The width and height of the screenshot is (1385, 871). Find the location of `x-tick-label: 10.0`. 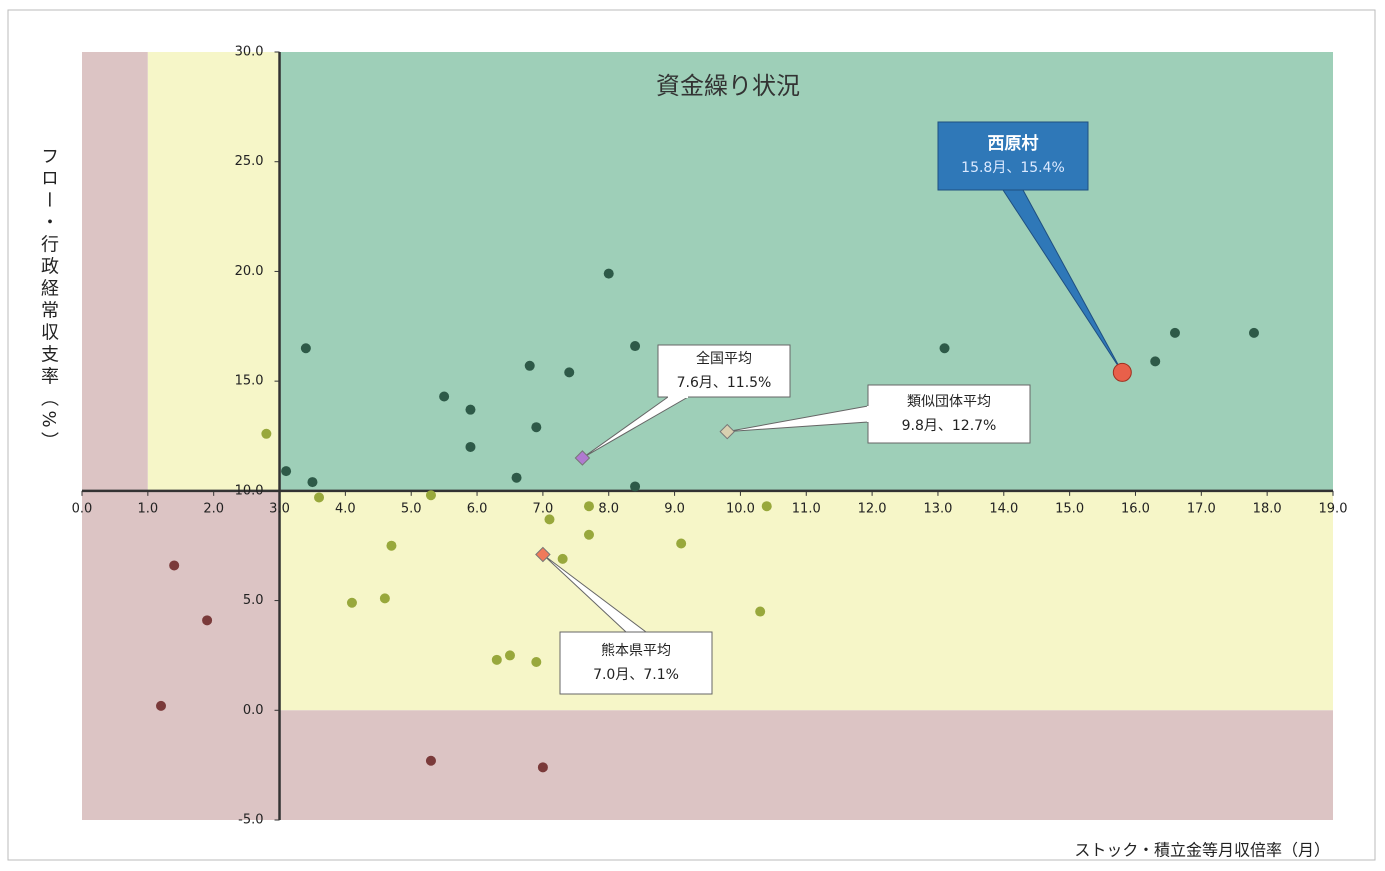

x-tick-label: 10.0 is located at coordinates (740, 508).